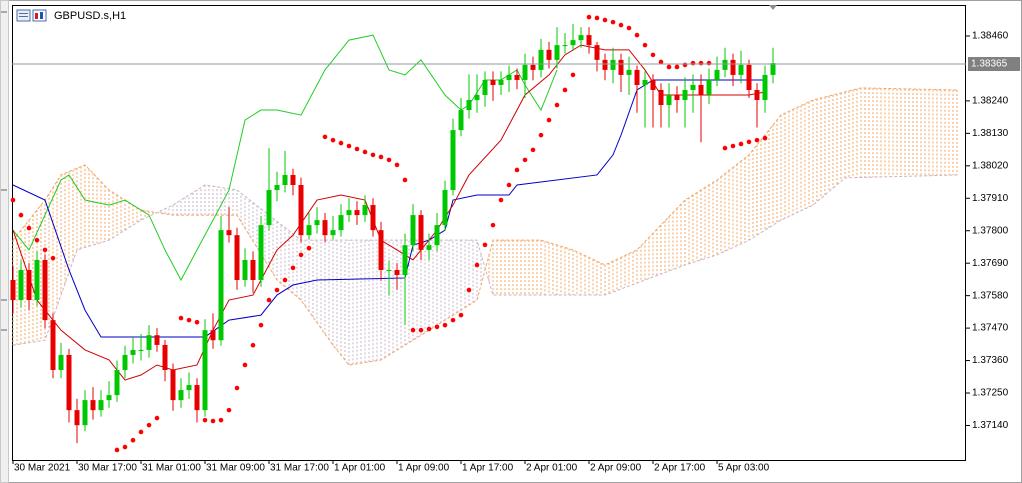 Image resolution: width=1022 pixels, height=483 pixels. I want to click on x-tick-label: 1 Apr 01:00, so click(360, 468).